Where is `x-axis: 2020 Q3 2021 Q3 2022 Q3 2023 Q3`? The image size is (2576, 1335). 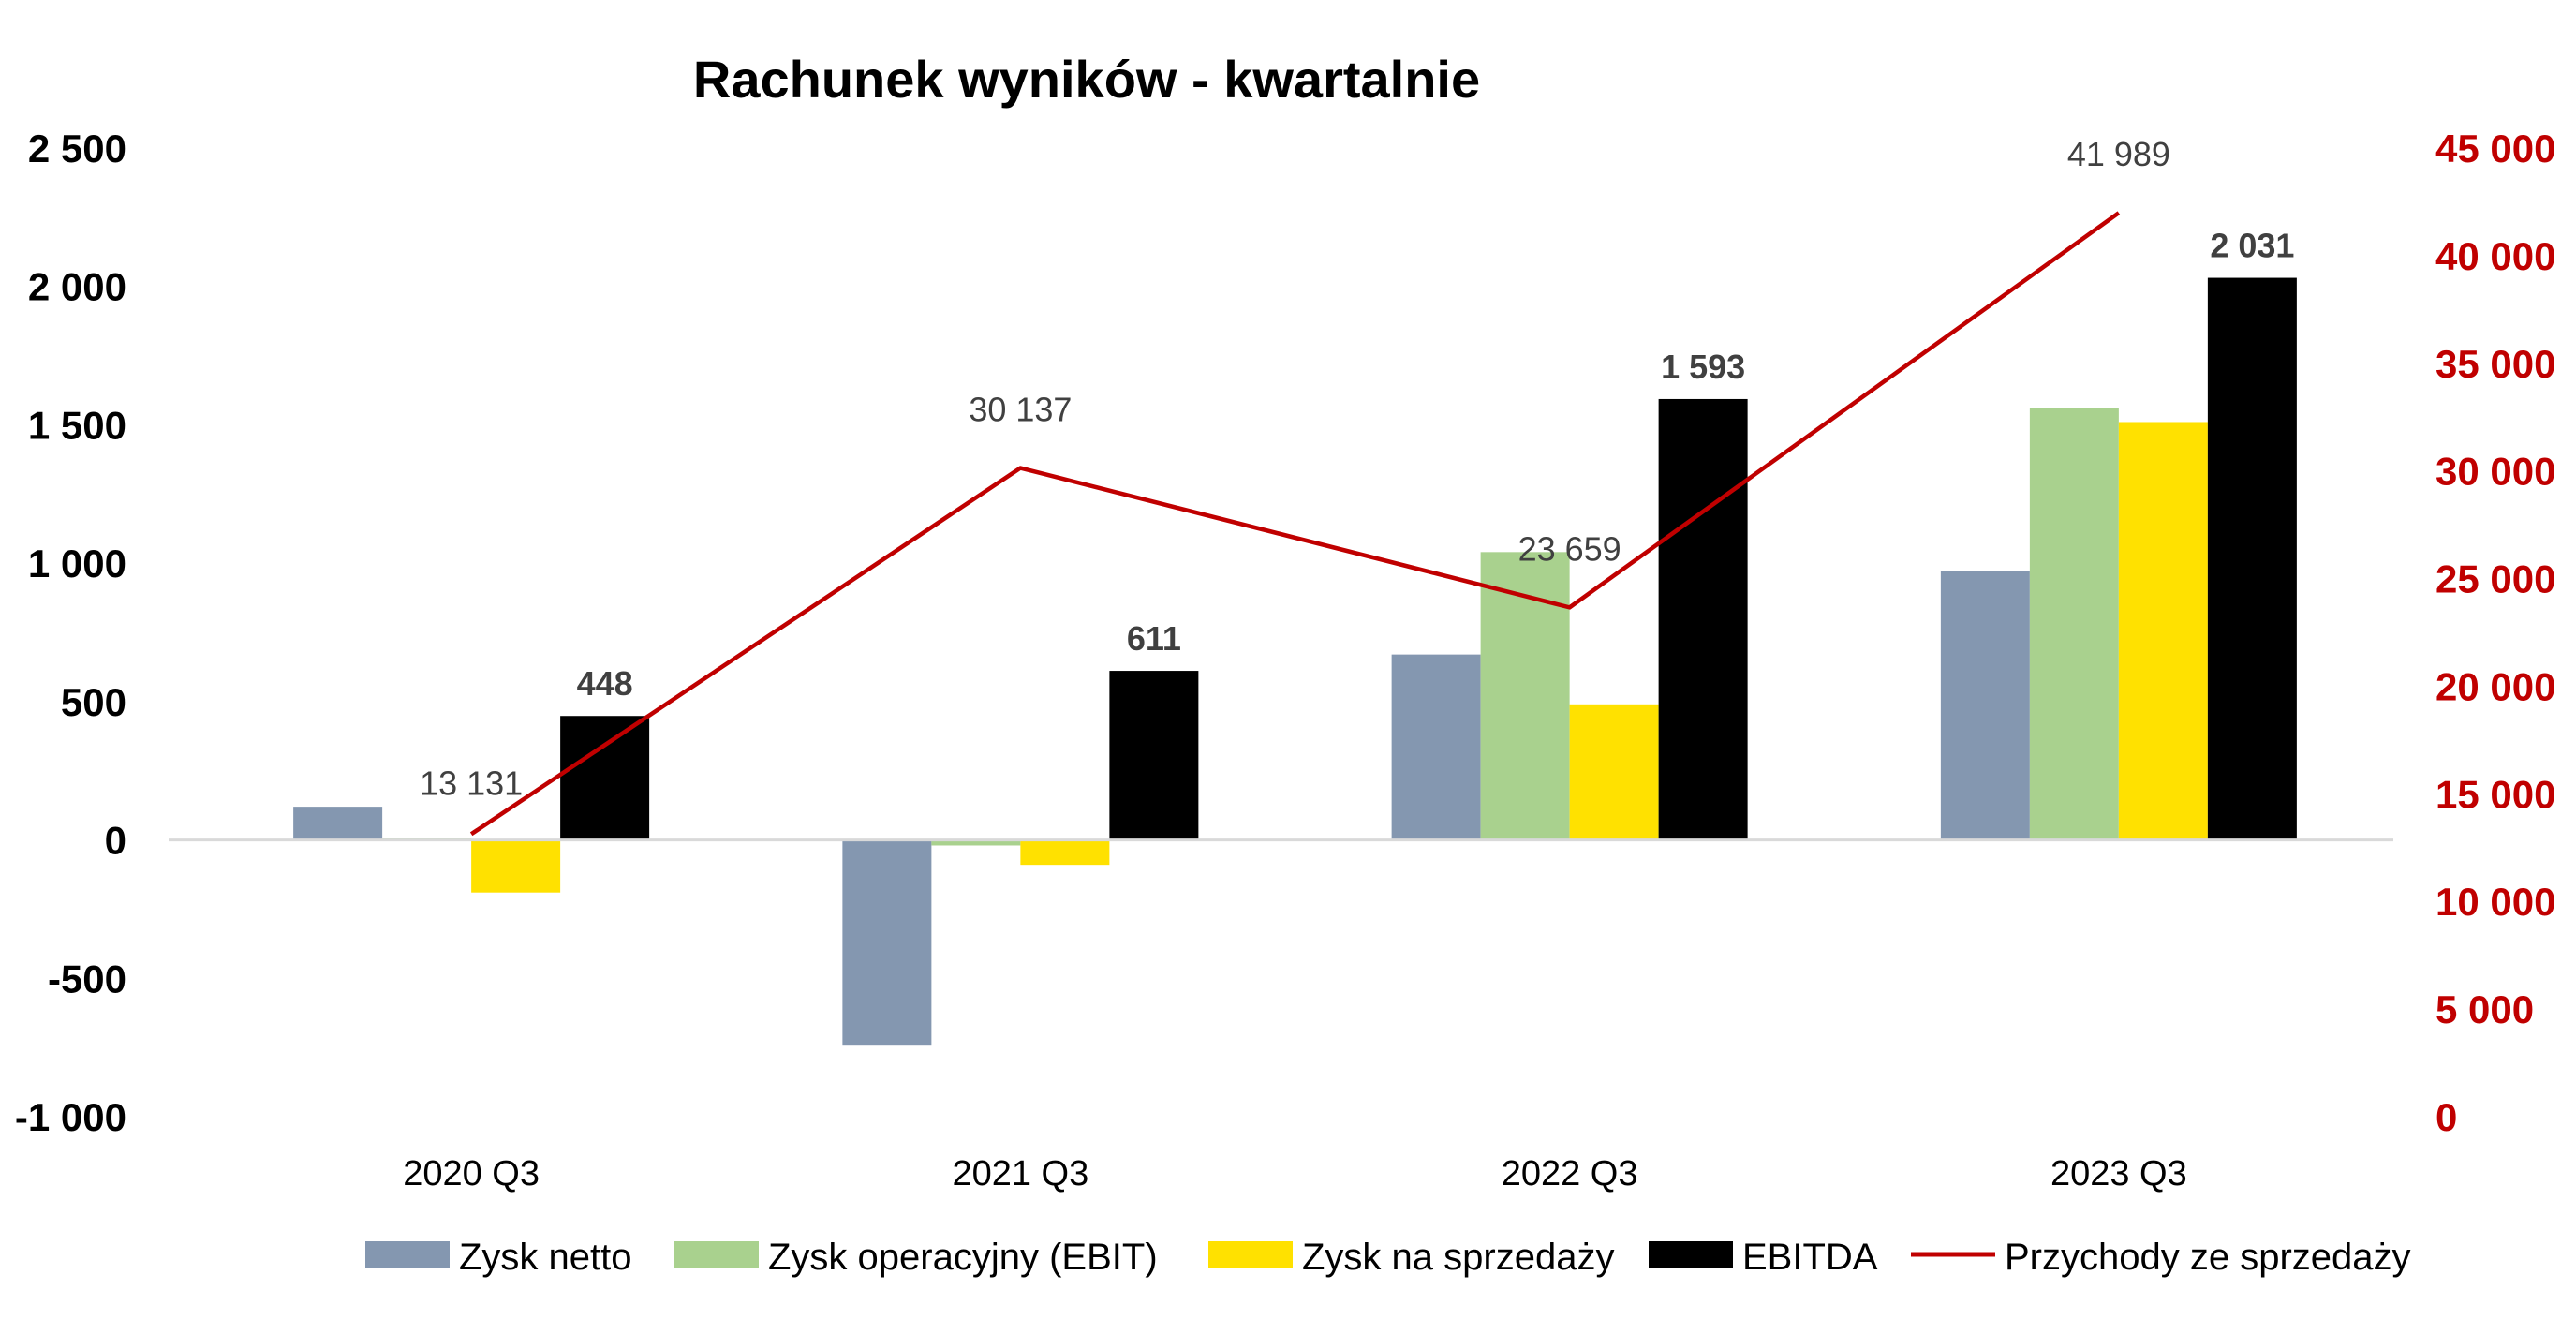
x-axis: 2020 Q3 2021 Q3 2022 Q3 2023 Q3 is located at coordinates (1295, 1174).